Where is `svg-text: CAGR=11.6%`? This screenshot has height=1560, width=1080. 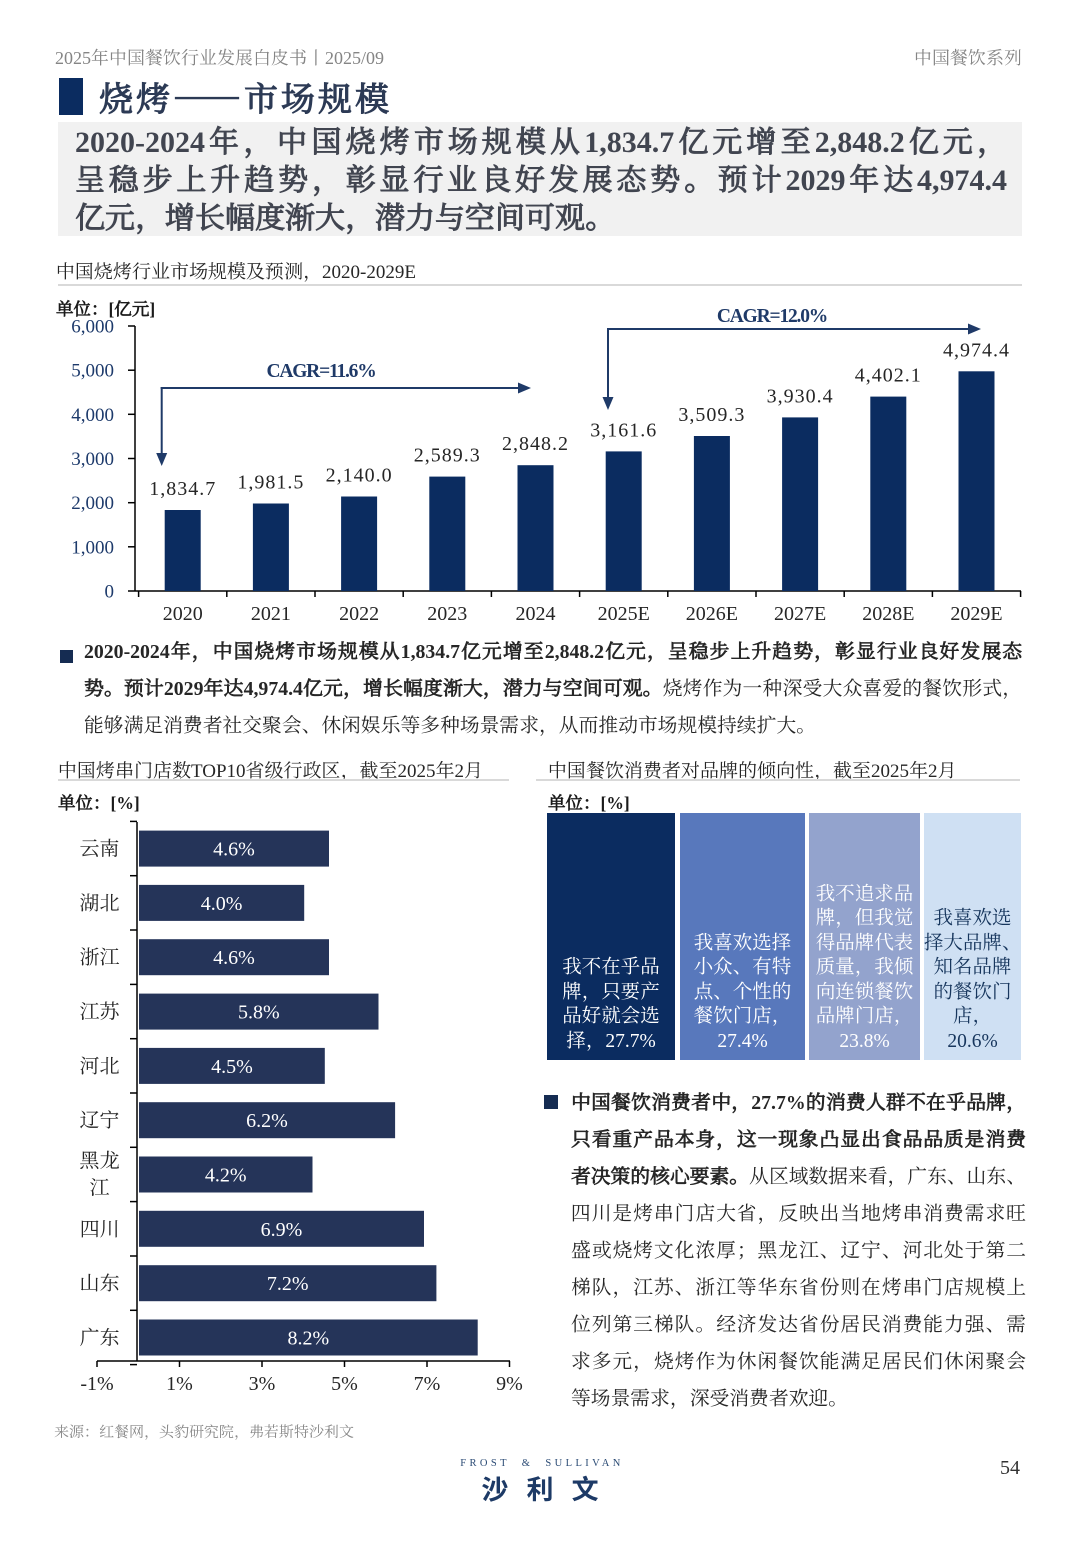 svg-text: CAGR=11.6% is located at coordinates (320, 371).